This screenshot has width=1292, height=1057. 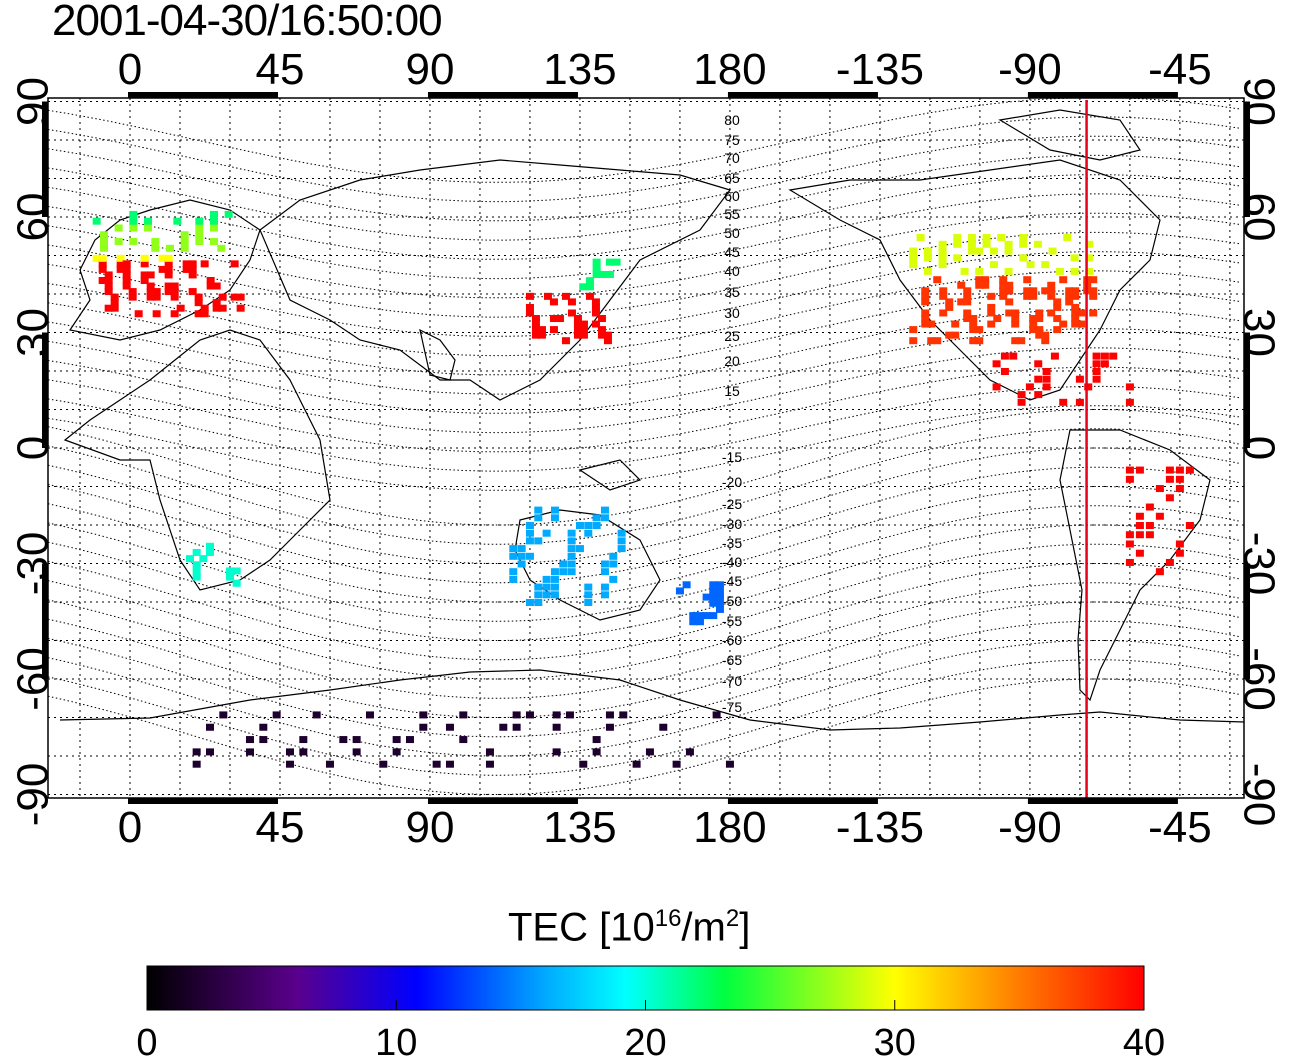 I want to click on contour-label: -65, so click(x=732, y=660).